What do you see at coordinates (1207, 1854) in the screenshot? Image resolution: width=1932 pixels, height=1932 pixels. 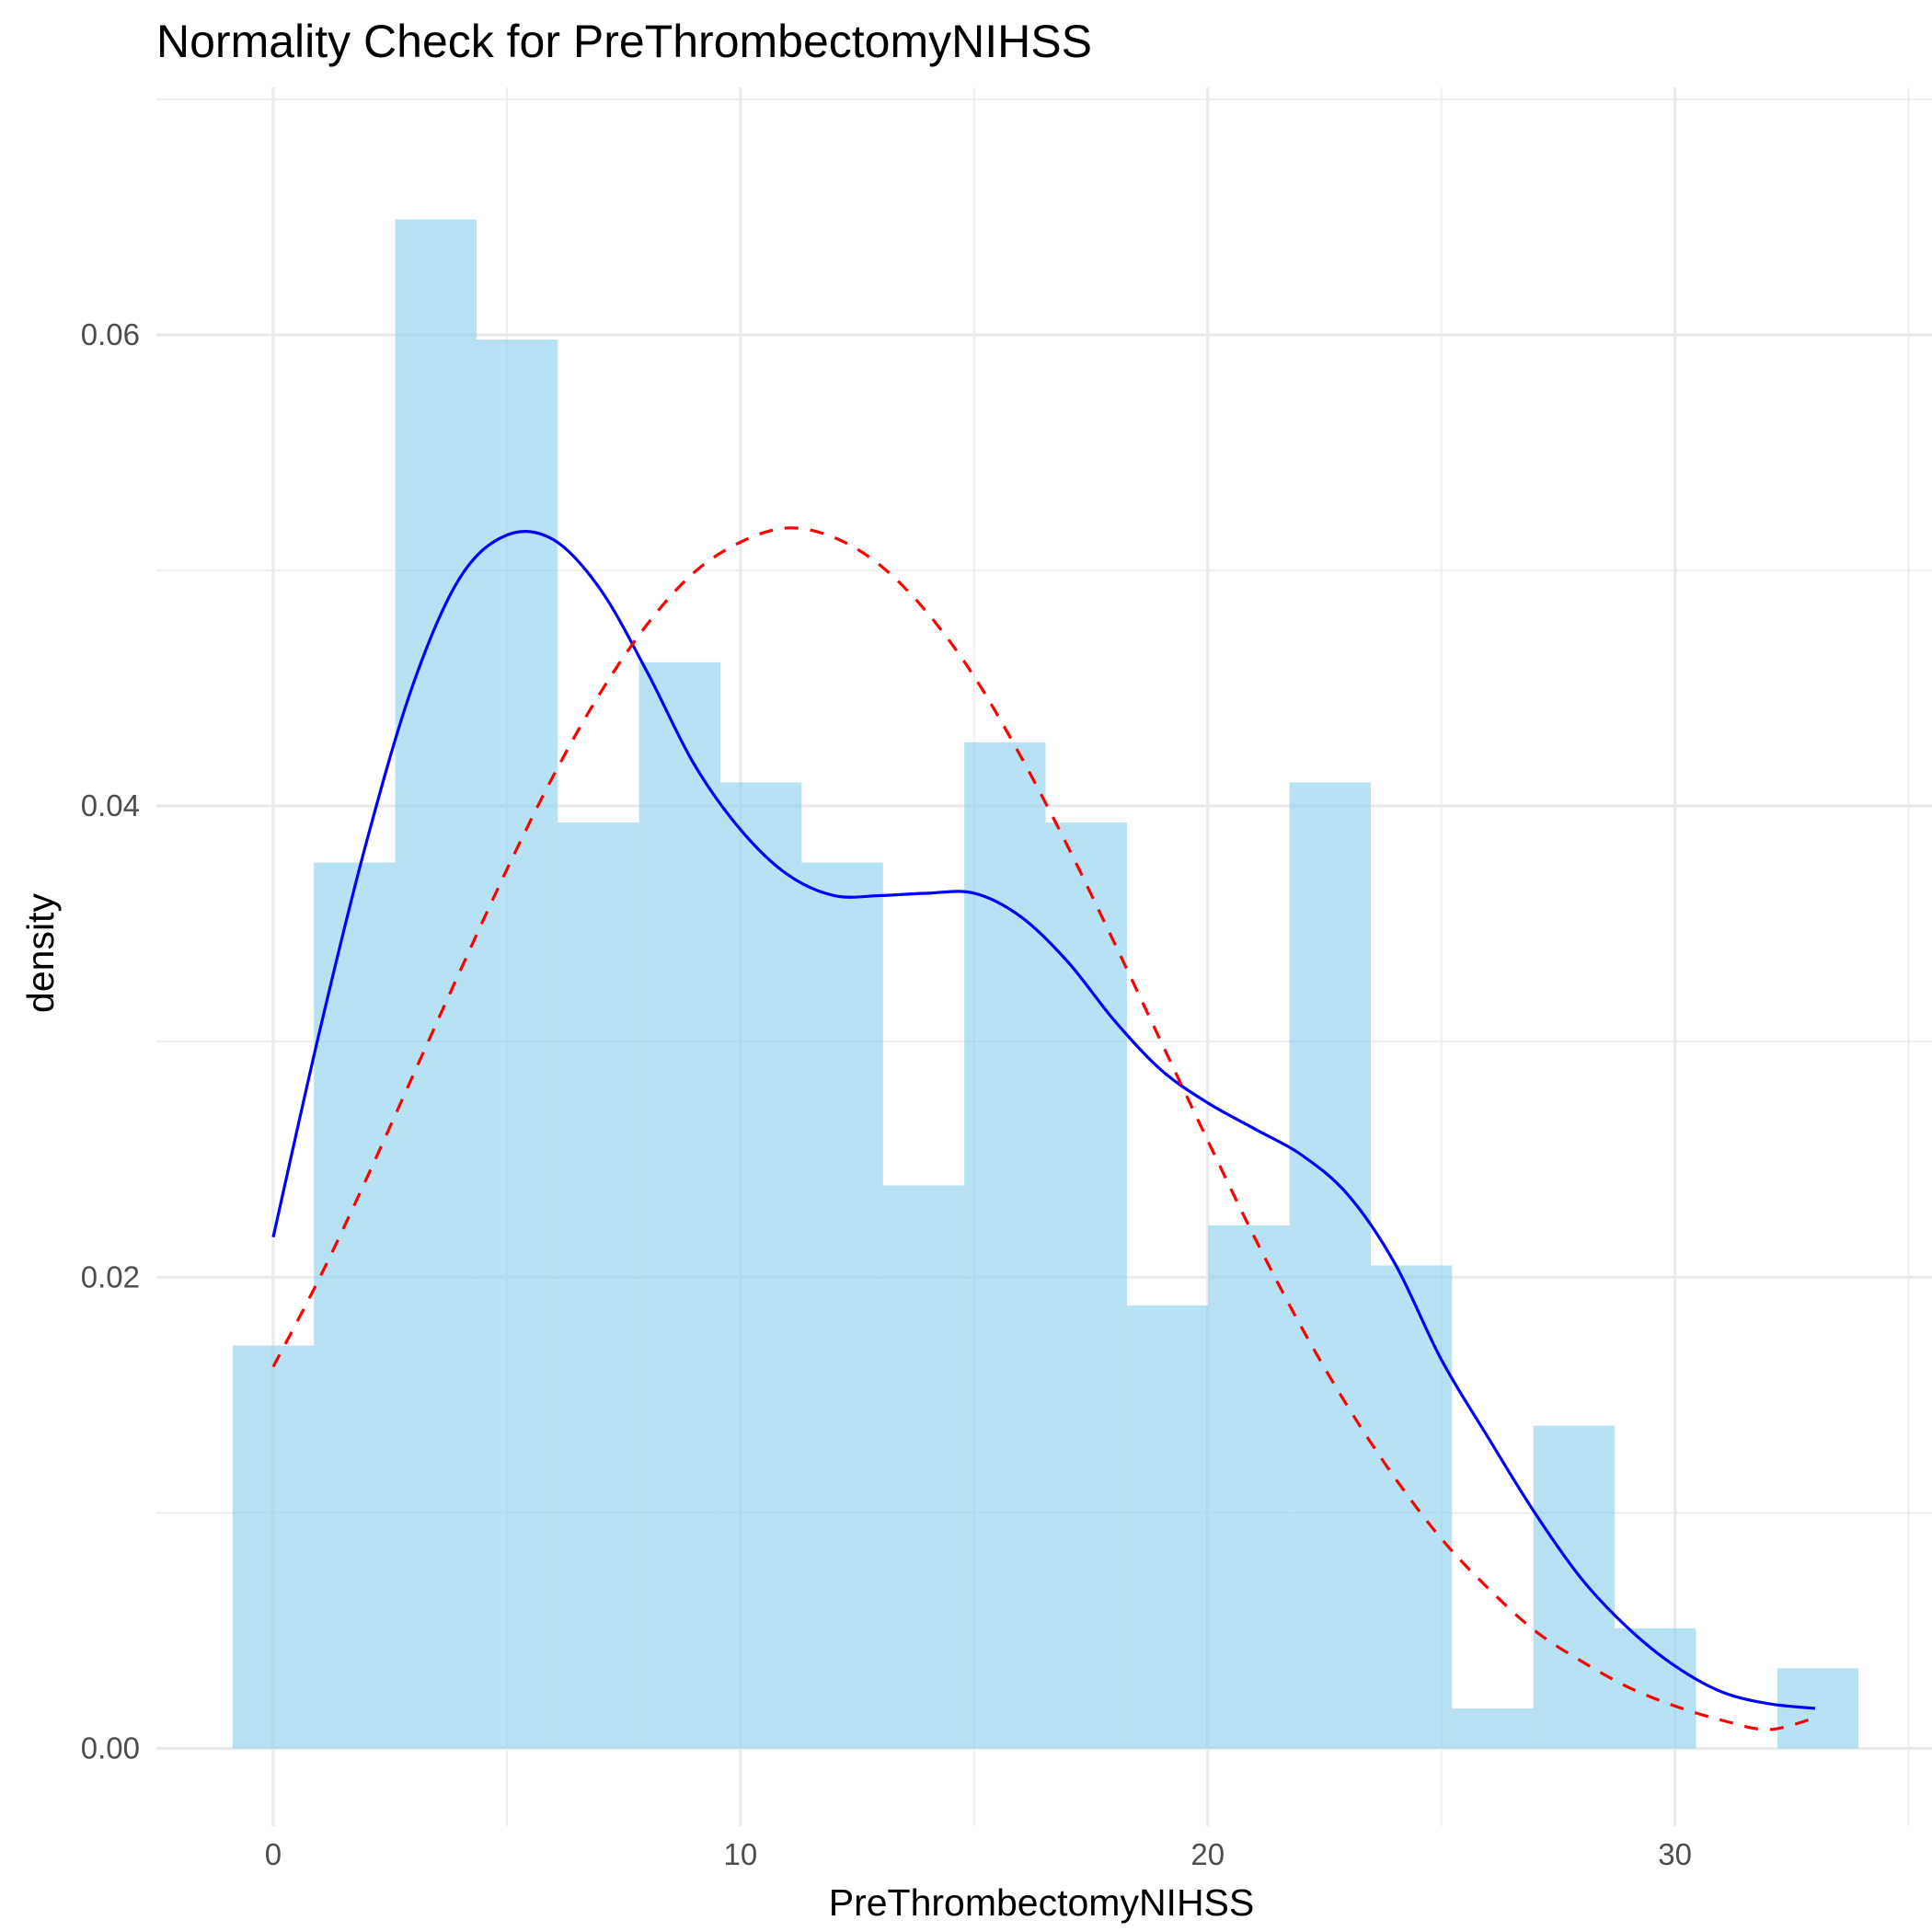 I see `x-tick-label: 20` at bounding box center [1207, 1854].